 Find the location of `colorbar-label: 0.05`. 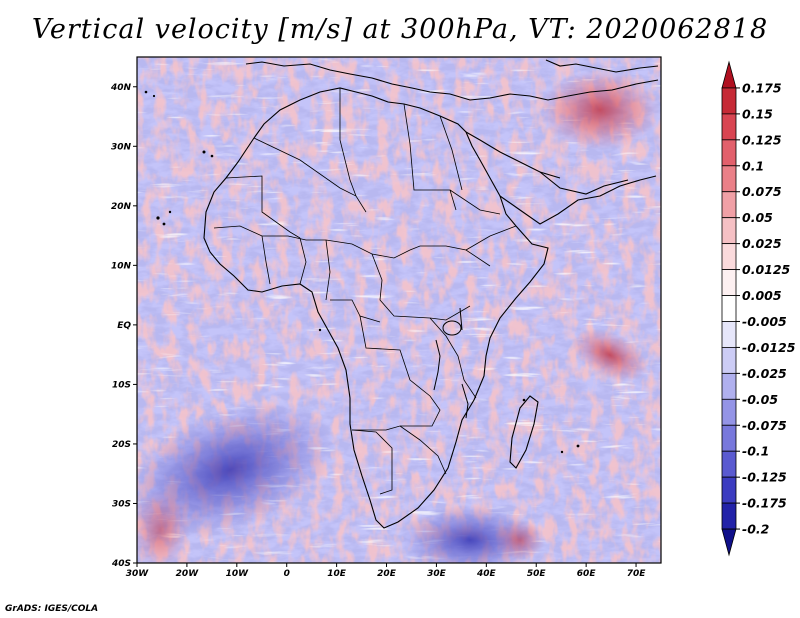

colorbar-label: 0.05 is located at coordinates (757, 217).